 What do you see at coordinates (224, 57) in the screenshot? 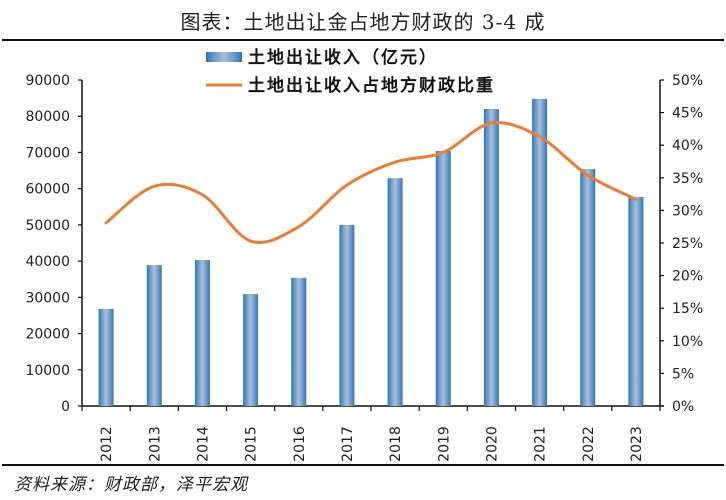
I see `legend-bar-swatch` at bounding box center [224, 57].